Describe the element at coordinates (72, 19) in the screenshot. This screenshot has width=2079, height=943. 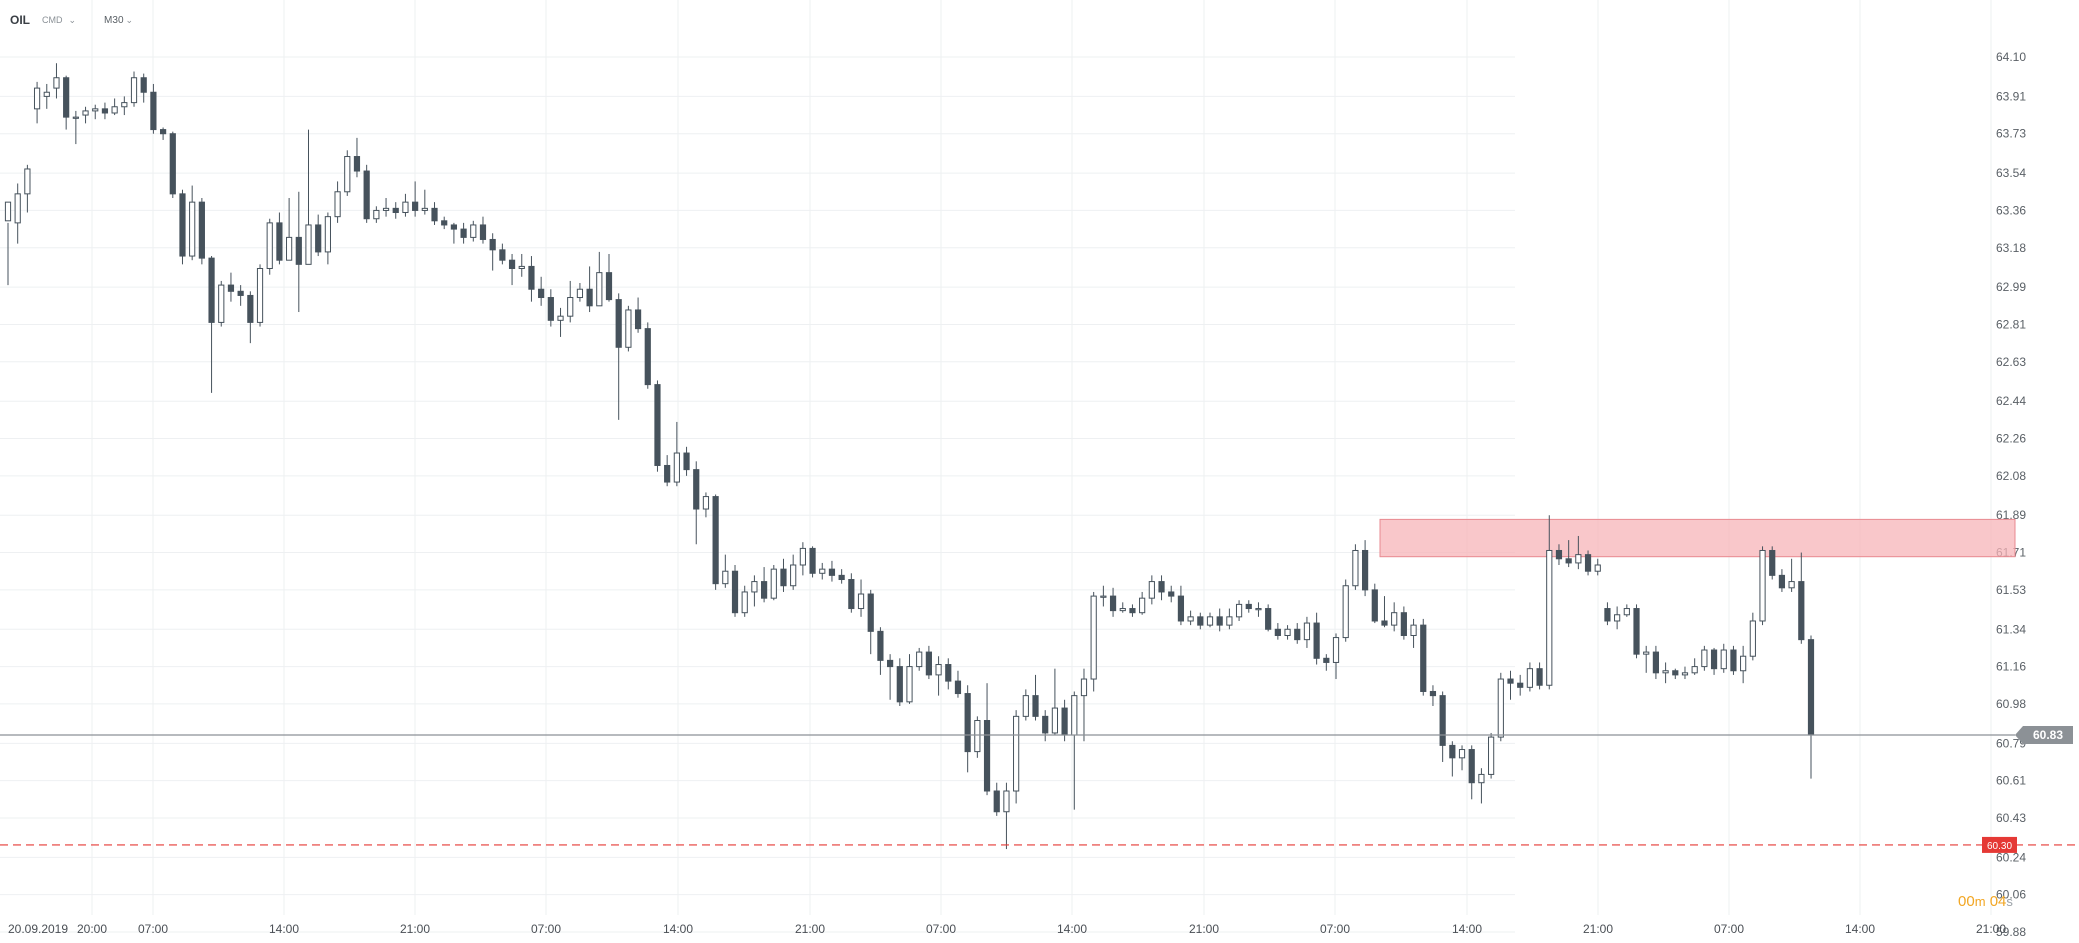
I see `chevron-down-icon: ⌄` at that location.